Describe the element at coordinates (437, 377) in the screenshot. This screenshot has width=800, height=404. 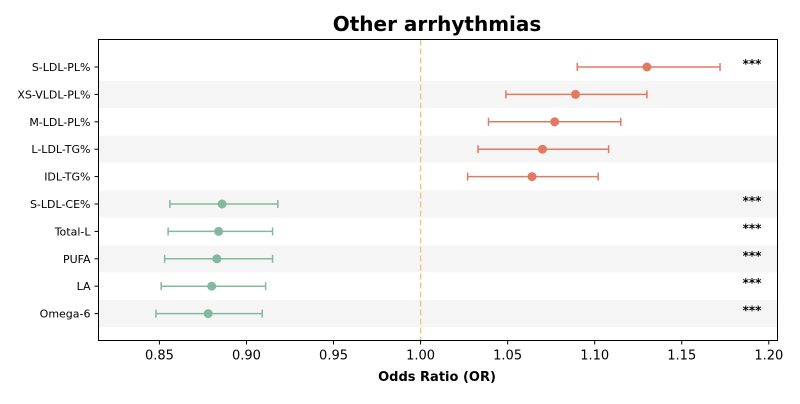
I see `x-axis-label: Odds Ratio (OR)` at that location.